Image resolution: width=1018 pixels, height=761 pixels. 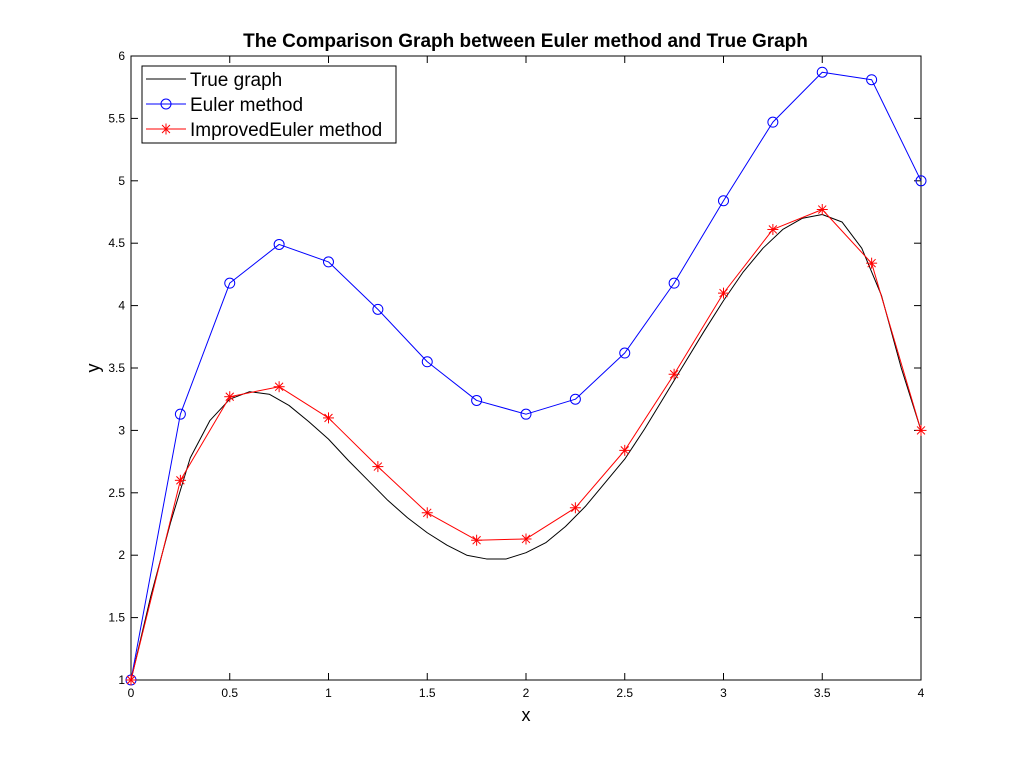 What do you see at coordinates (286, 130) in the screenshot?
I see `legend-label: ImprovedEuler method` at bounding box center [286, 130].